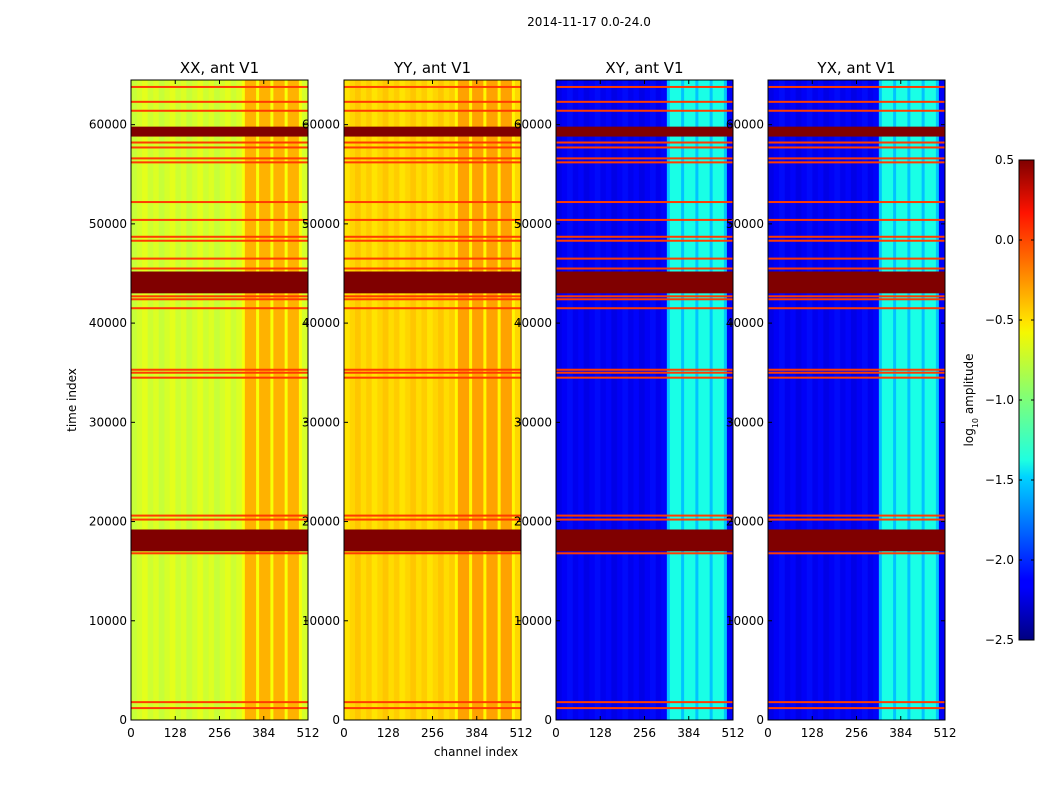  I want to click on colorbar-label-suffix: amplitude, so click(969, 386).